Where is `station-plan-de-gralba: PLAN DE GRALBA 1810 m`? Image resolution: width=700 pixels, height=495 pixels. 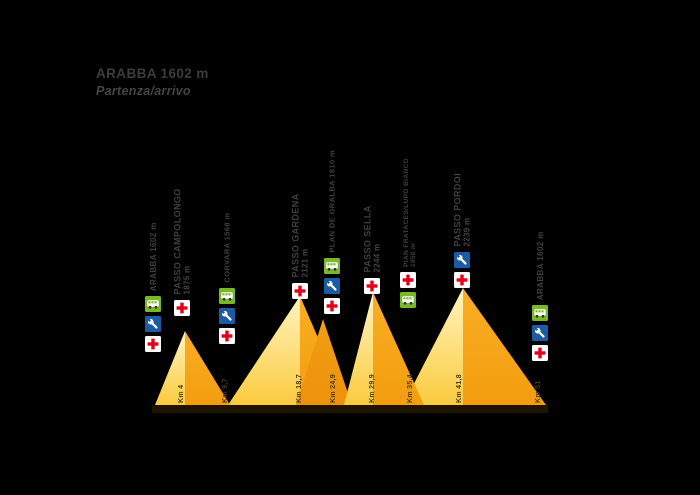 station-plan-de-gralba: PLAN DE GRALBA 1810 m is located at coordinates (332, 232).